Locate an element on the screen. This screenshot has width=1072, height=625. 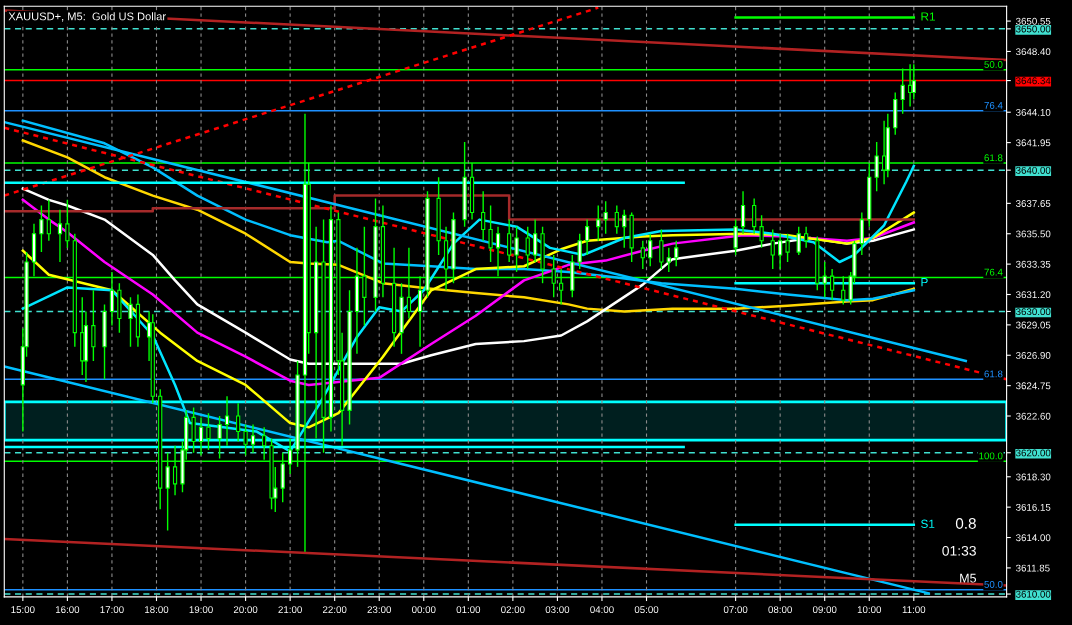
x-tick-label: 05:00 is located at coordinates (646, 610).